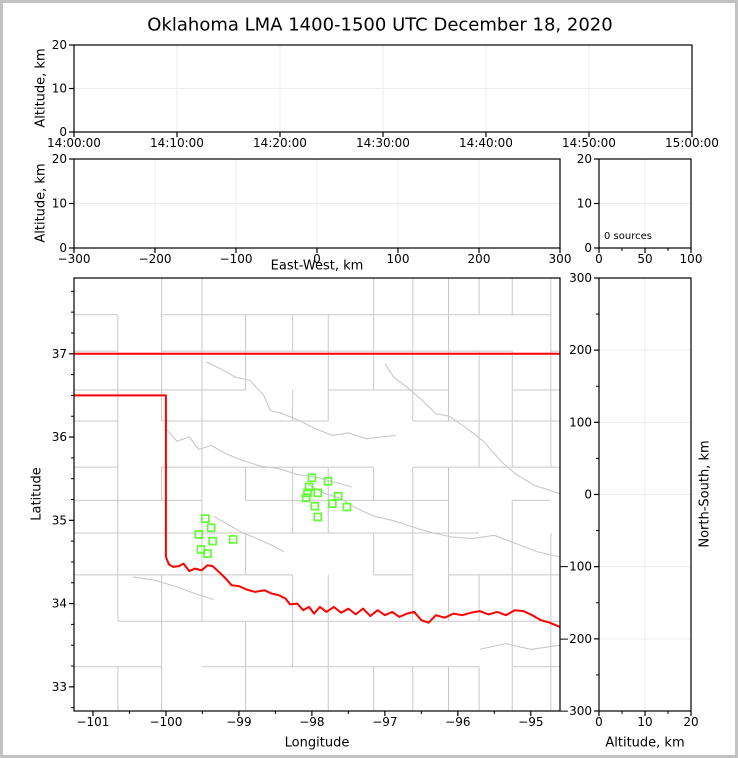 The height and width of the screenshot is (758, 738). I want to click on station-markers, so click(273, 515).